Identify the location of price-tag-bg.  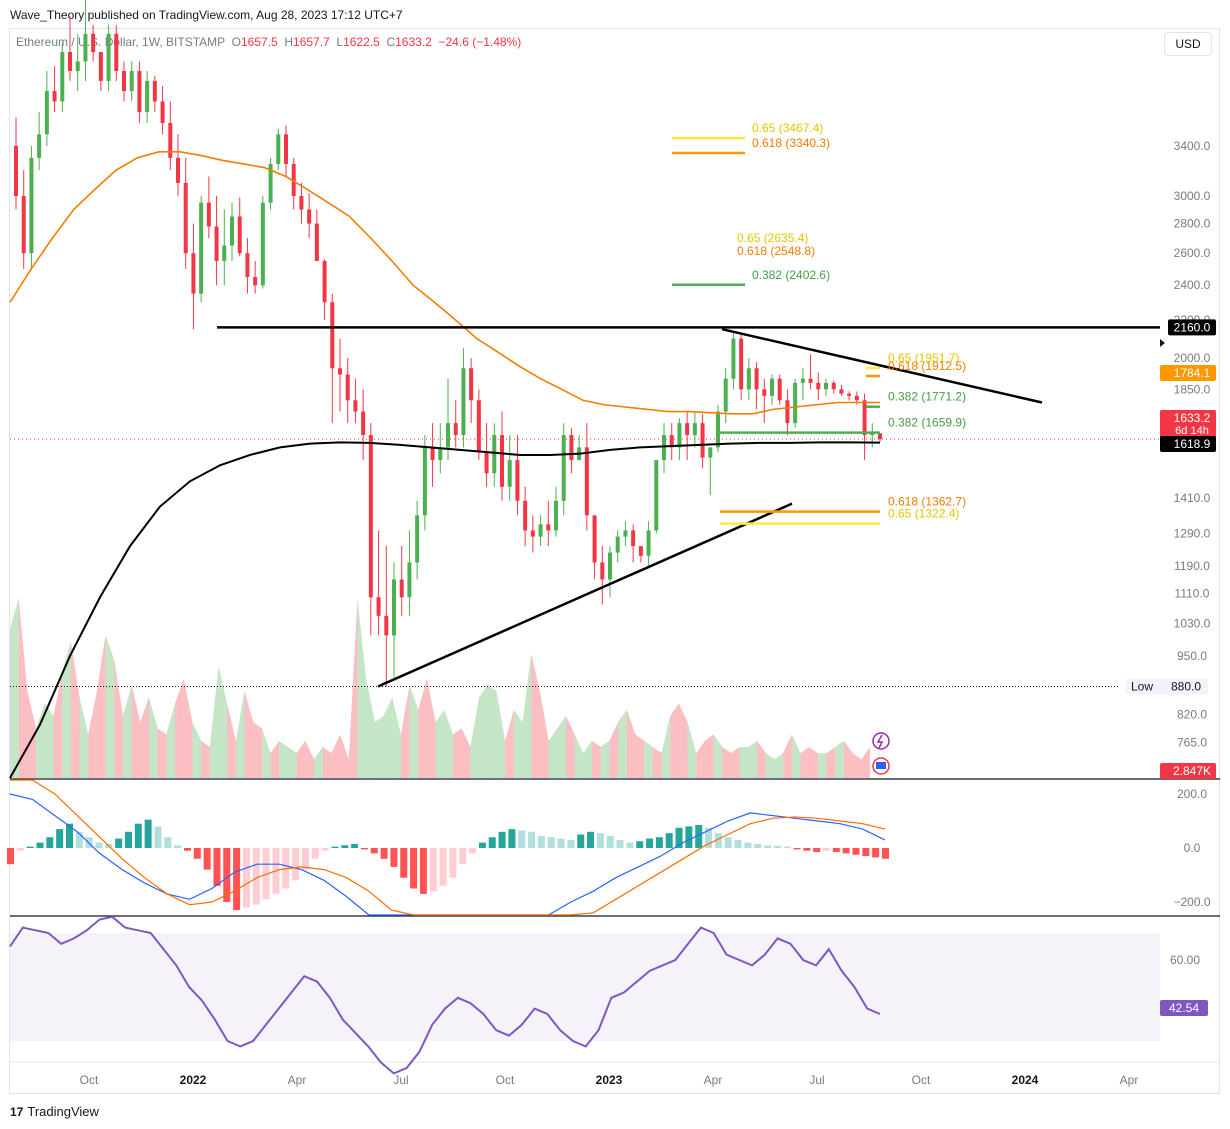
(1188, 373).